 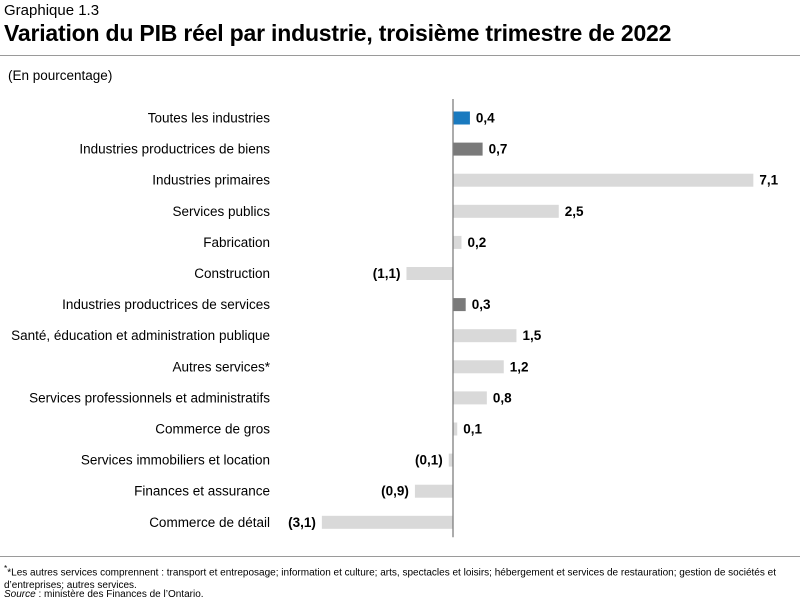 What do you see at coordinates (6, 568) in the screenshot?
I see `footnote-marker: *` at bounding box center [6, 568].